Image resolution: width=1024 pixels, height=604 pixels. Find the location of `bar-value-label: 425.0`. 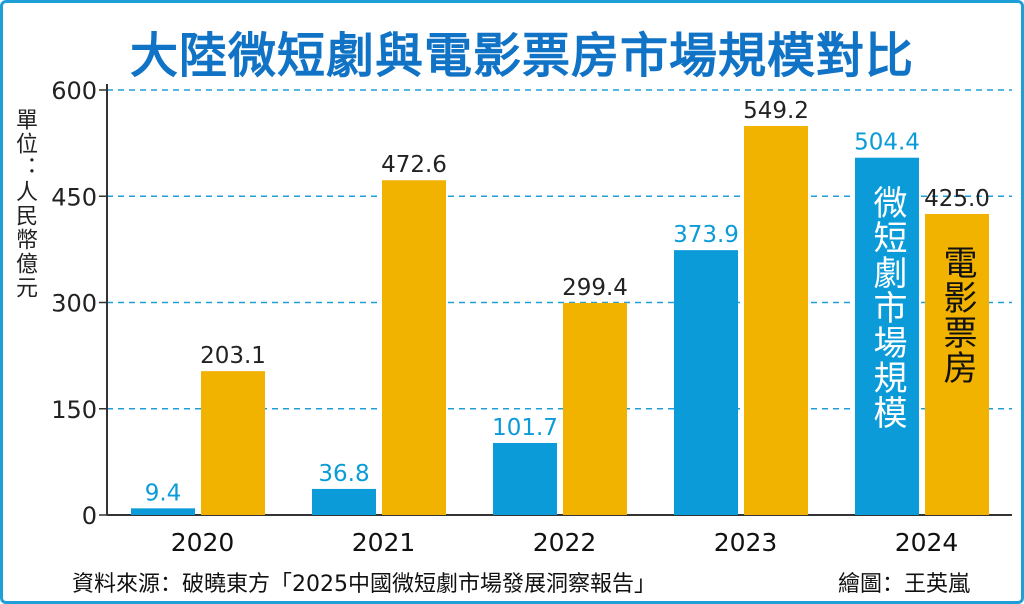

bar-value-label: 425.0 is located at coordinates (957, 199).